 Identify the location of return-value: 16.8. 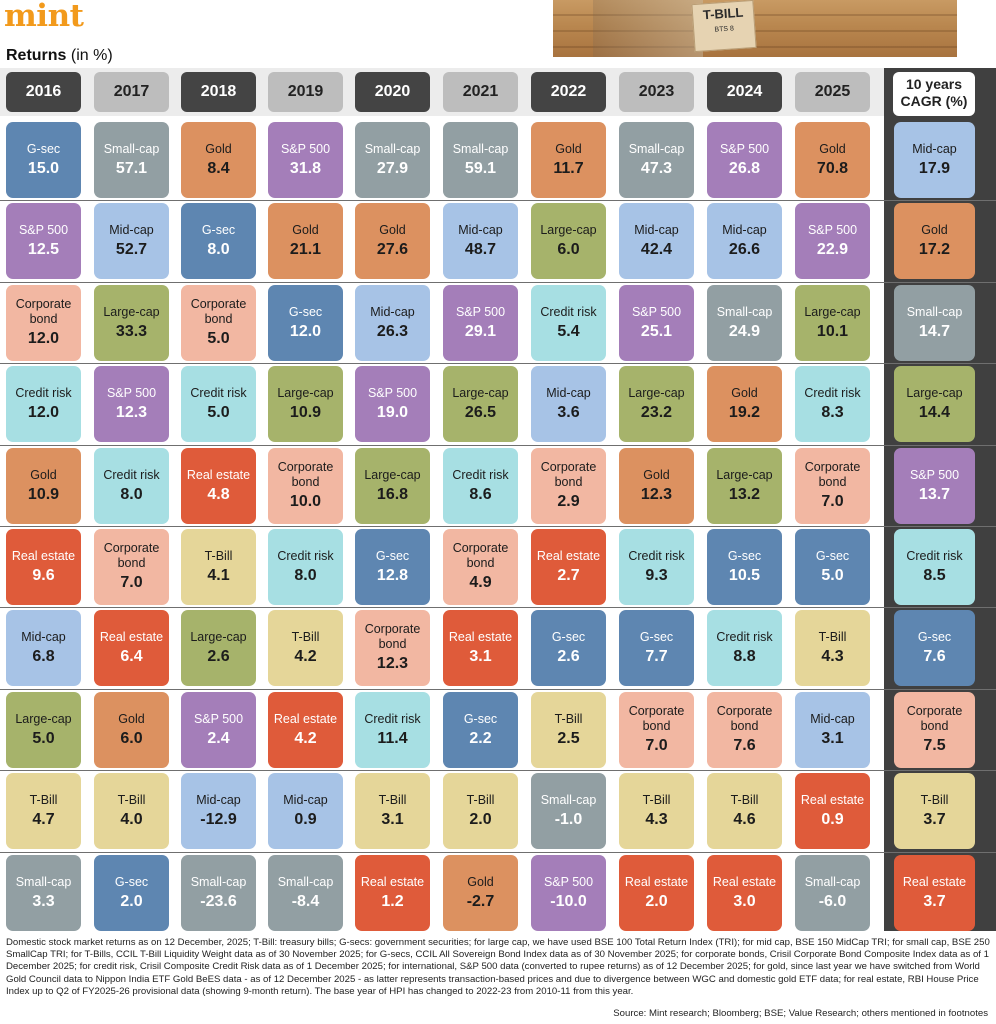
(392, 494).